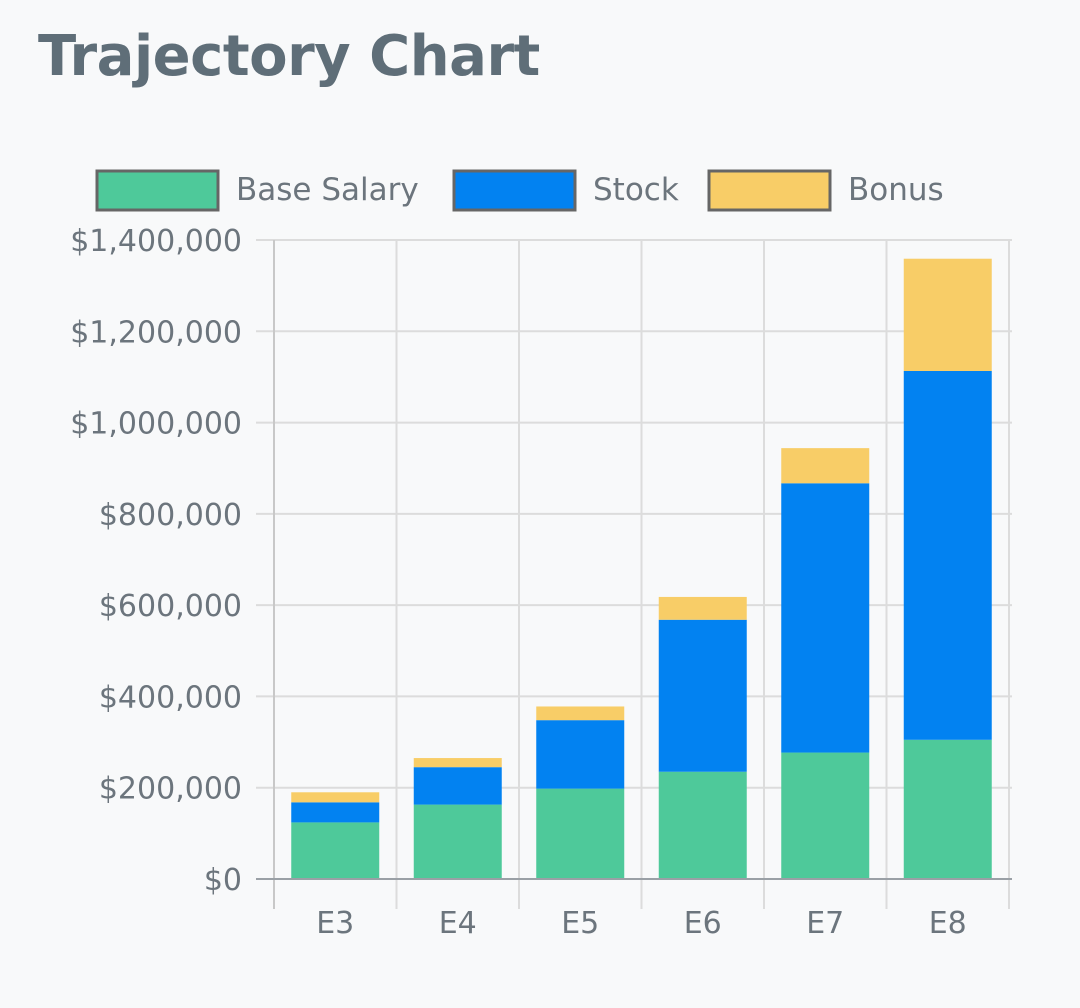 Image resolution: width=1080 pixels, height=1008 pixels. What do you see at coordinates (825, 923) in the screenshot?
I see `x-tick-label: E7` at bounding box center [825, 923].